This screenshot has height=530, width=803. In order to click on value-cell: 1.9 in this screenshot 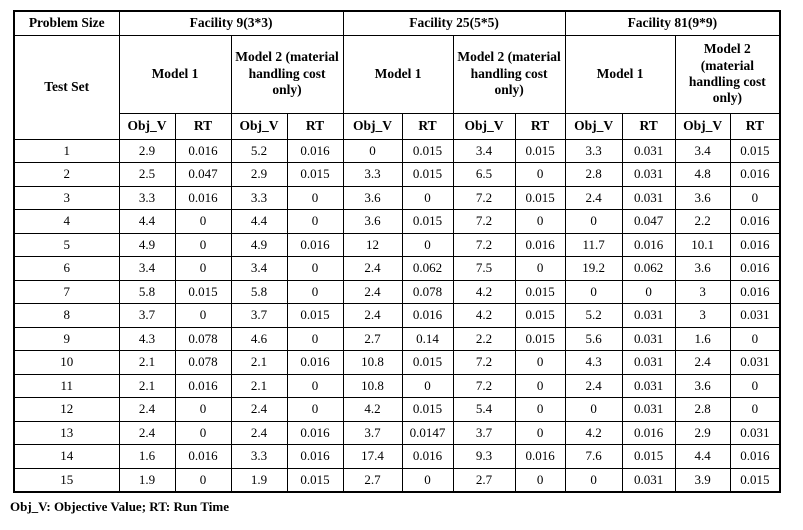, I will do `click(147, 480)`.